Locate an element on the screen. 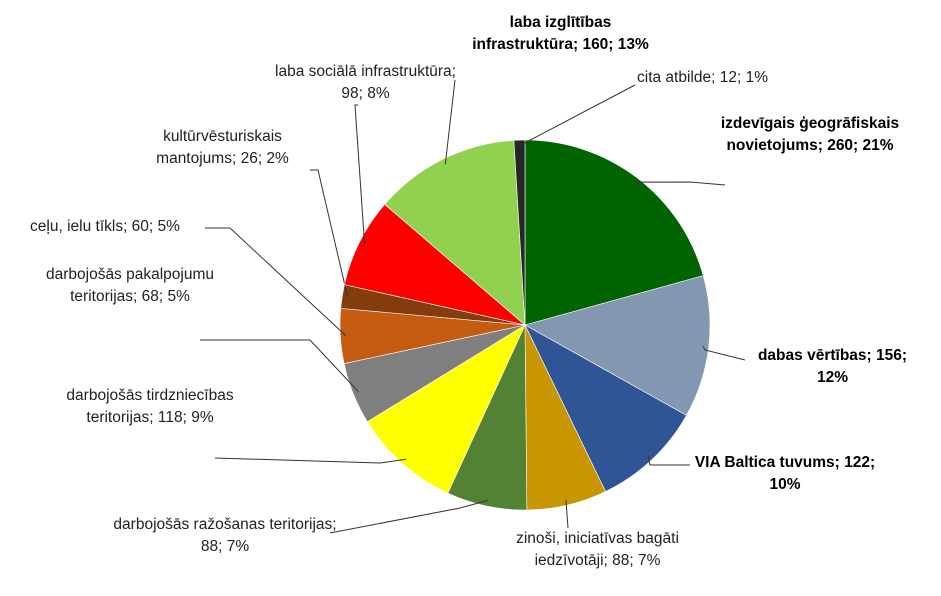 The height and width of the screenshot is (596, 941). slice-label: kultūrvēsturiskais mantojums; 26; 2% is located at coordinates (222, 147).